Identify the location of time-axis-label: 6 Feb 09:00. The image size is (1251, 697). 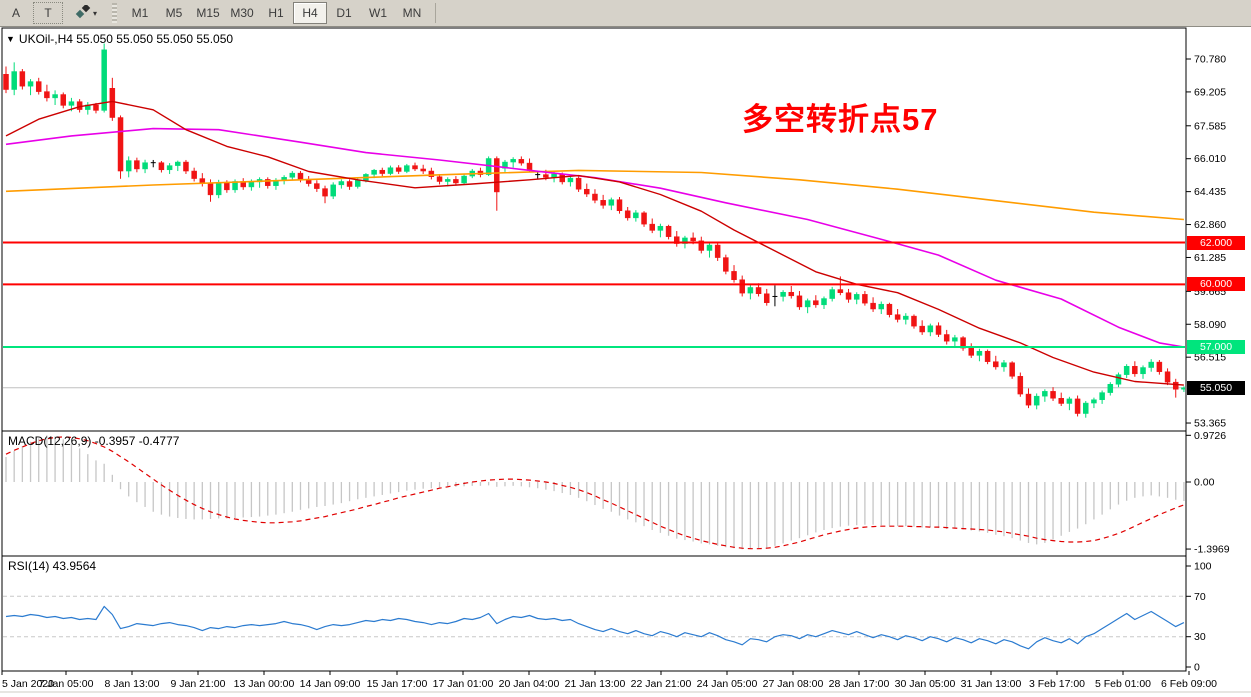
(1189, 684).